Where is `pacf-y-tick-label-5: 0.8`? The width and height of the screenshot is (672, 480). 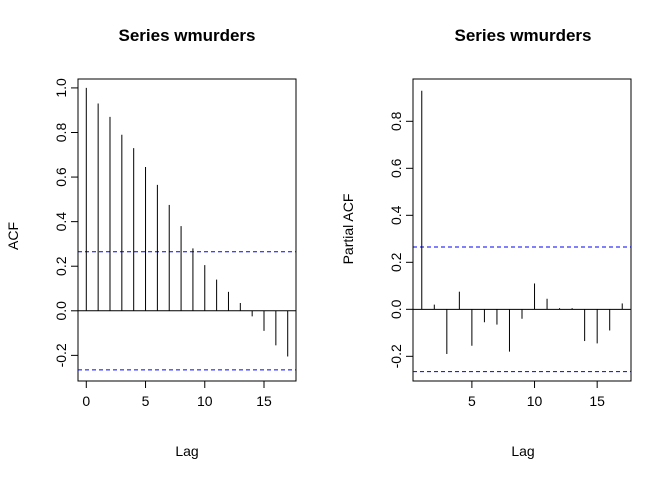
pacf-y-tick-label-5: 0.8 is located at coordinates (396, 121).